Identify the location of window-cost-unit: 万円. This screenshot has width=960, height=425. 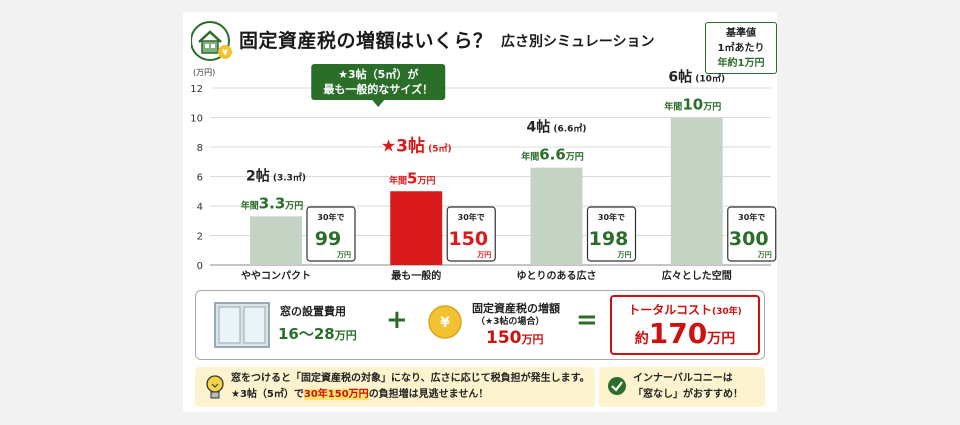
(345, 335).